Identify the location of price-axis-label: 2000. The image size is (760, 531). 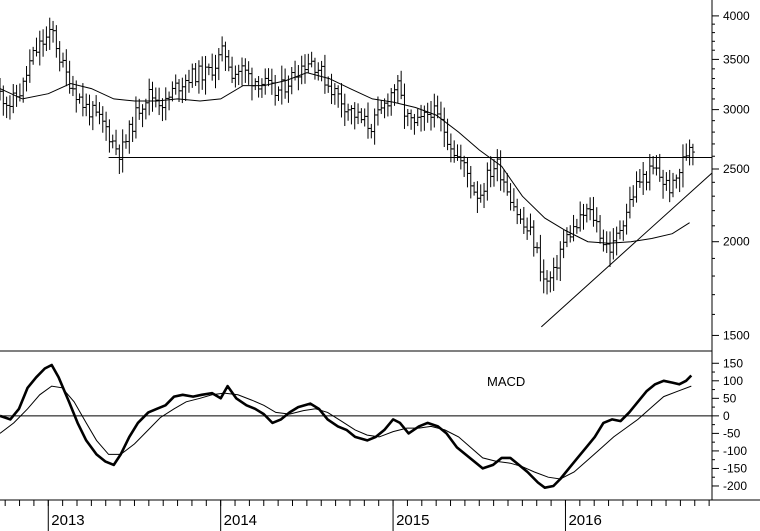
(736, 242).